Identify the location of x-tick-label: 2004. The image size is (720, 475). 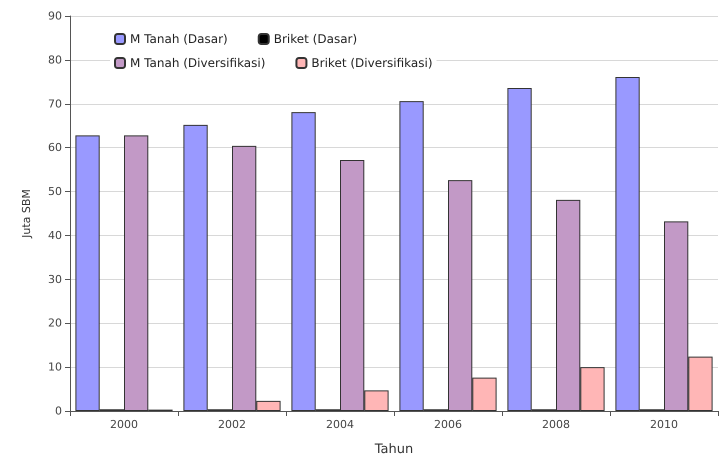
(340, 424).